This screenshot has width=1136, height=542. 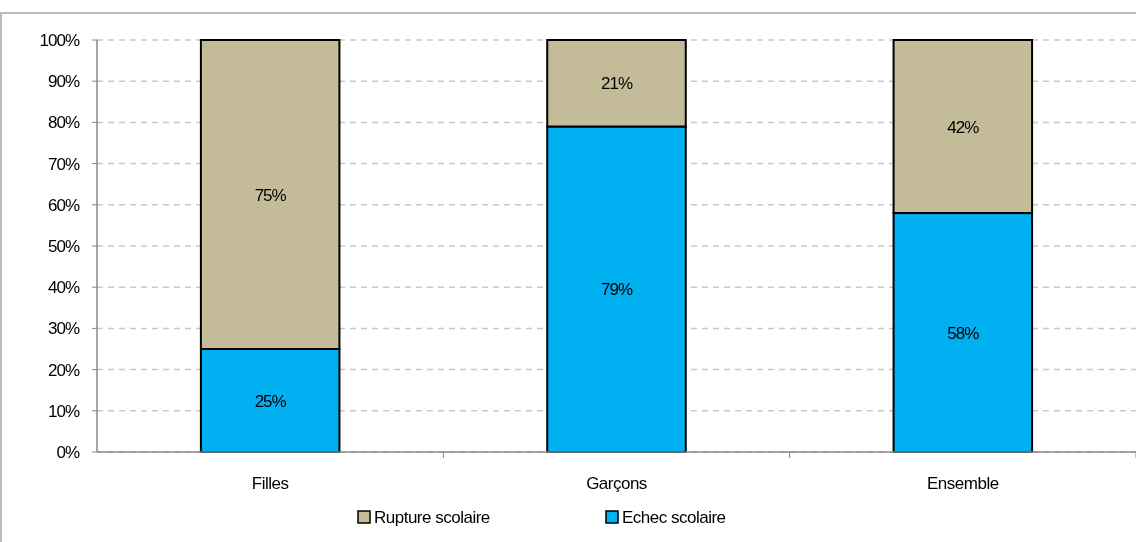 I want to click on y-tick-label: 90%, so click(x=63, y=82).